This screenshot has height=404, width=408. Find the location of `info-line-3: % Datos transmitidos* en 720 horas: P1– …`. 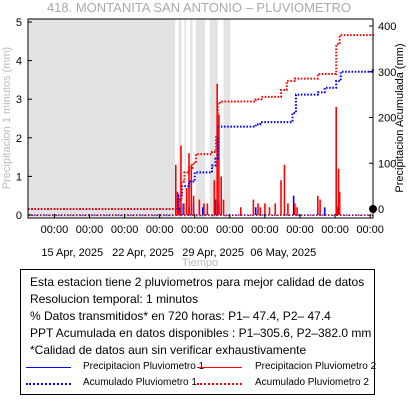

info-line-3: % Datos transmitidos* en 720 horas: P1– … is located at coordinates (180, 316).